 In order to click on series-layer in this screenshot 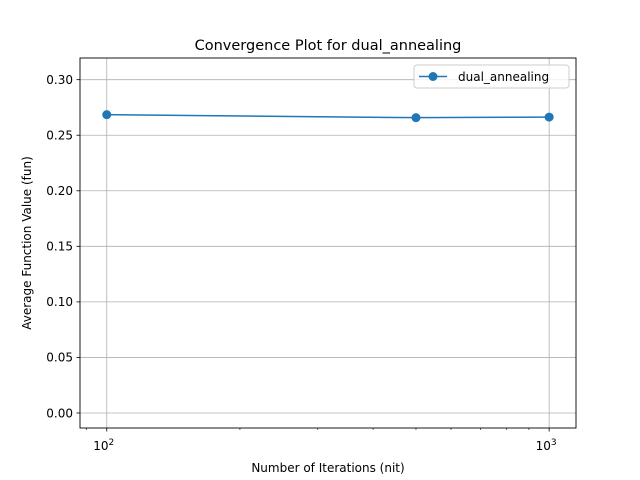, I will do `click(328, 116)`.